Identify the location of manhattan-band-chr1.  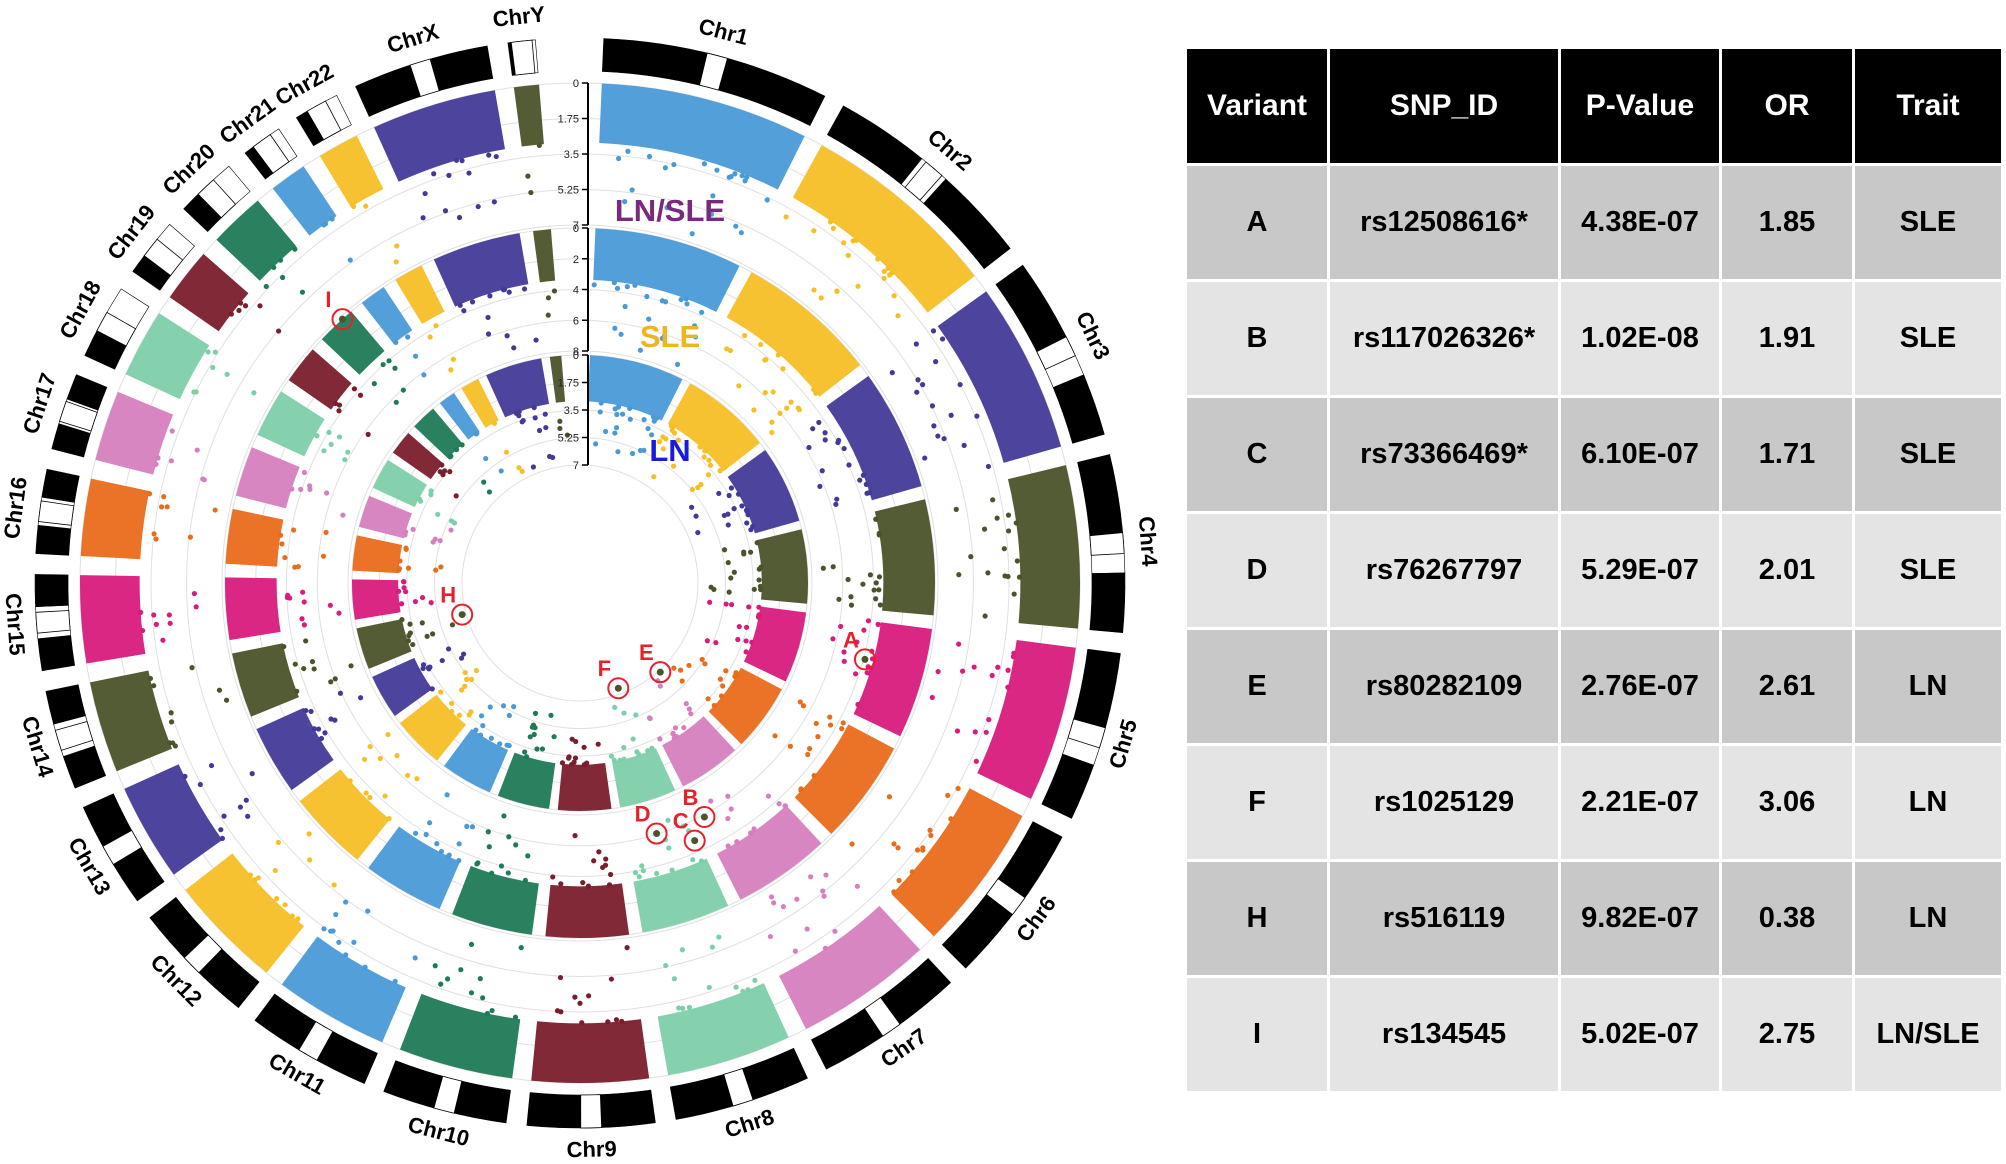
(666, 270).